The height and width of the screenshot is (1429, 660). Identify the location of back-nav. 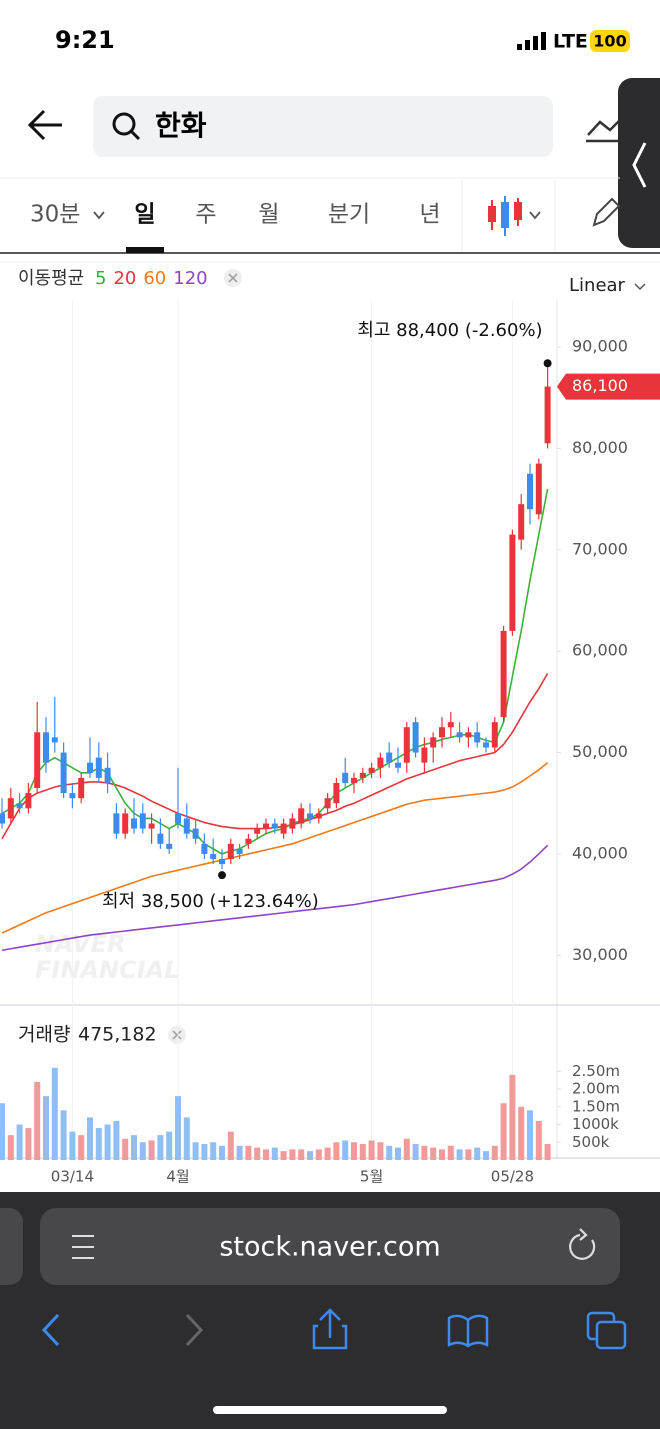
(50, 1330).